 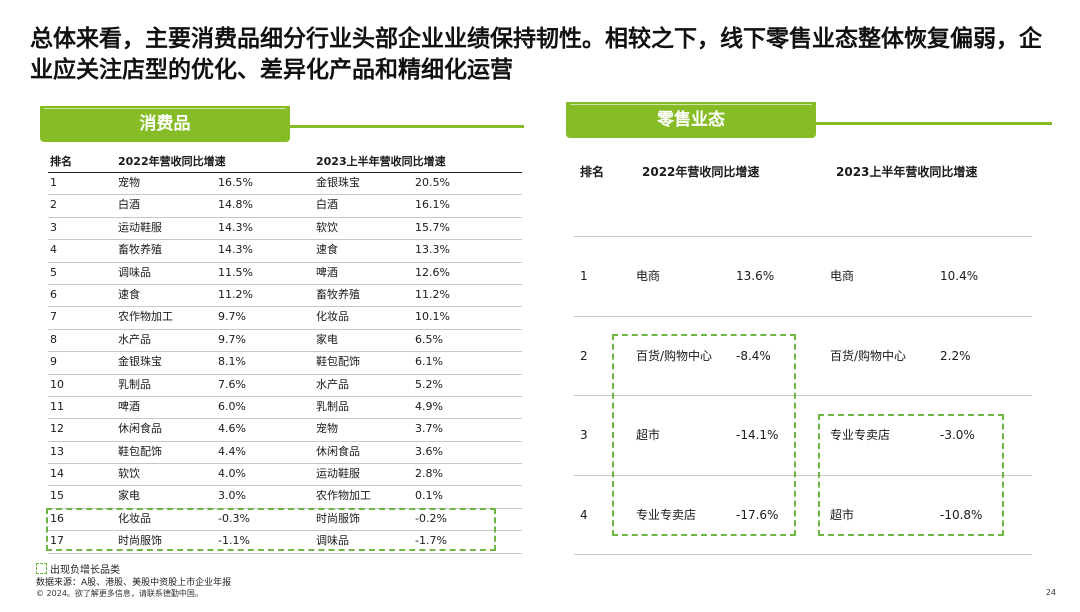 What do you see at coordinates (803, 277) in the screenshot?
I see `table-row: 1 电商 13.6% 电商 10.4%` at bounding box center [803, 277].